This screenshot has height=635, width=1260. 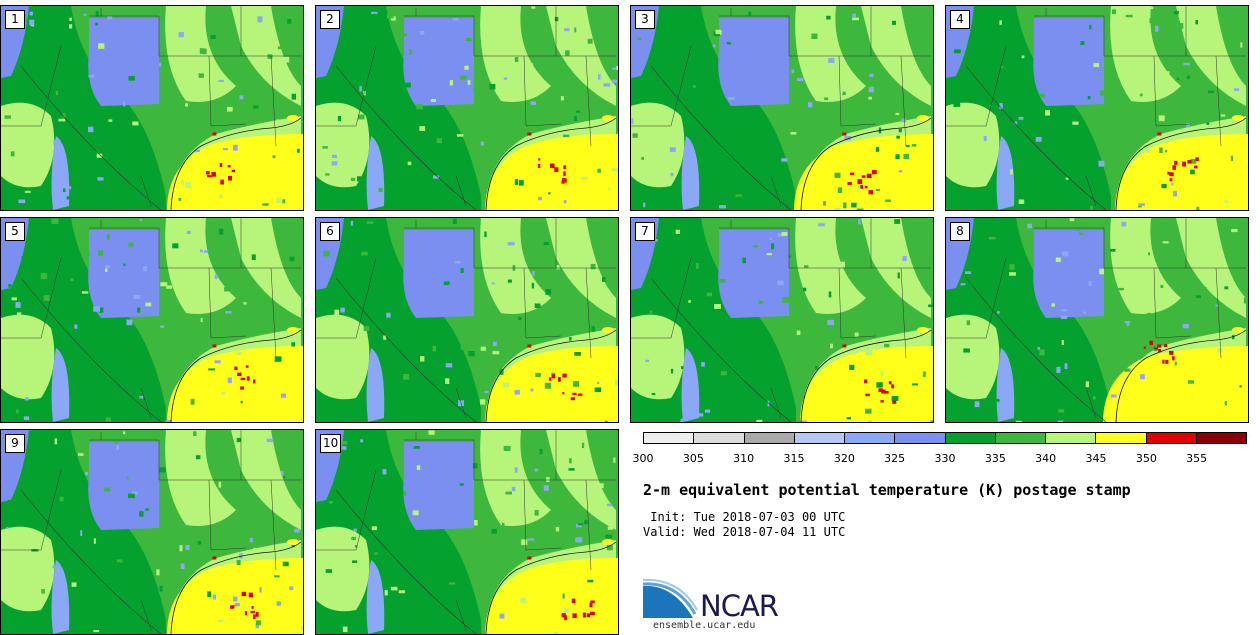 I want to click on init-time: Init: Tue 2018-07-03 00 UTC, so click(x=744, y=517).